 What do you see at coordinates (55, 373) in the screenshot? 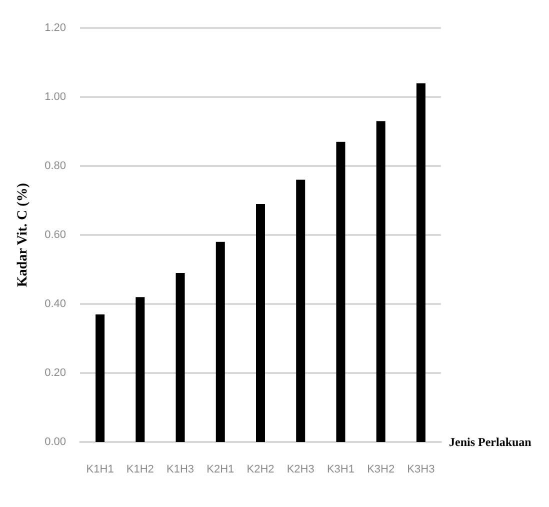
I see `y-tick-label: 0.20` at bounding box center [55, 373].